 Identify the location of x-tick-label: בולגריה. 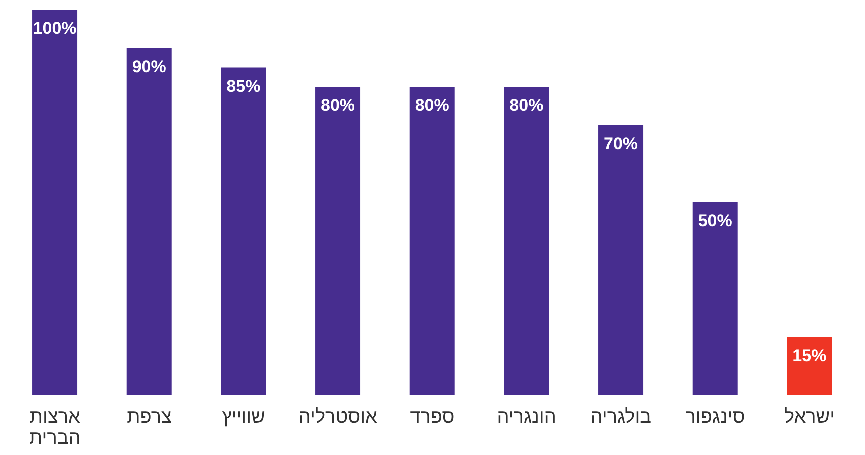
(621, 417).